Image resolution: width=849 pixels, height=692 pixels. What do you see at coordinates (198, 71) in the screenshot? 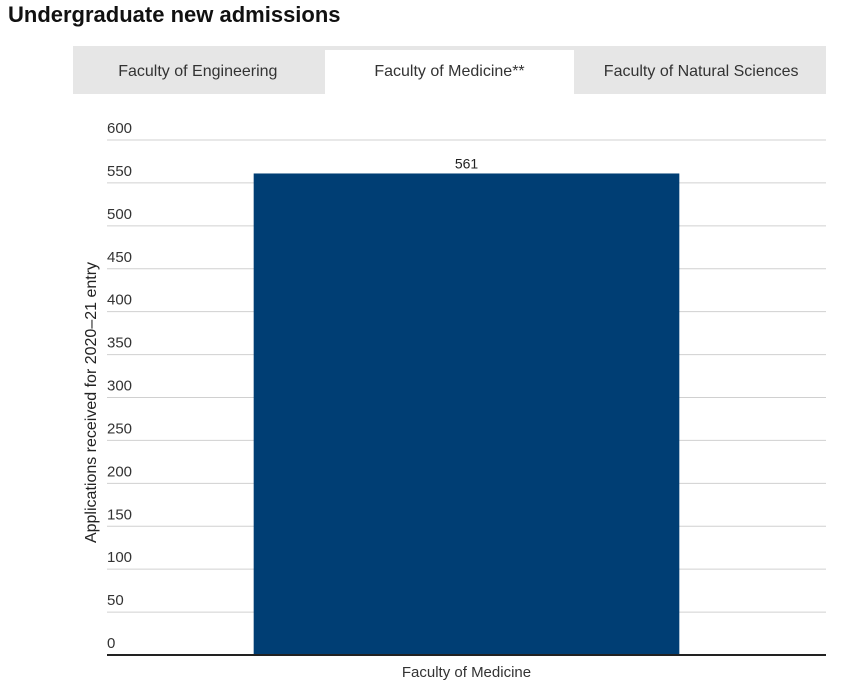
I see `tab-engineering: Faculty of Engineering` at bounding box center [198, 71].